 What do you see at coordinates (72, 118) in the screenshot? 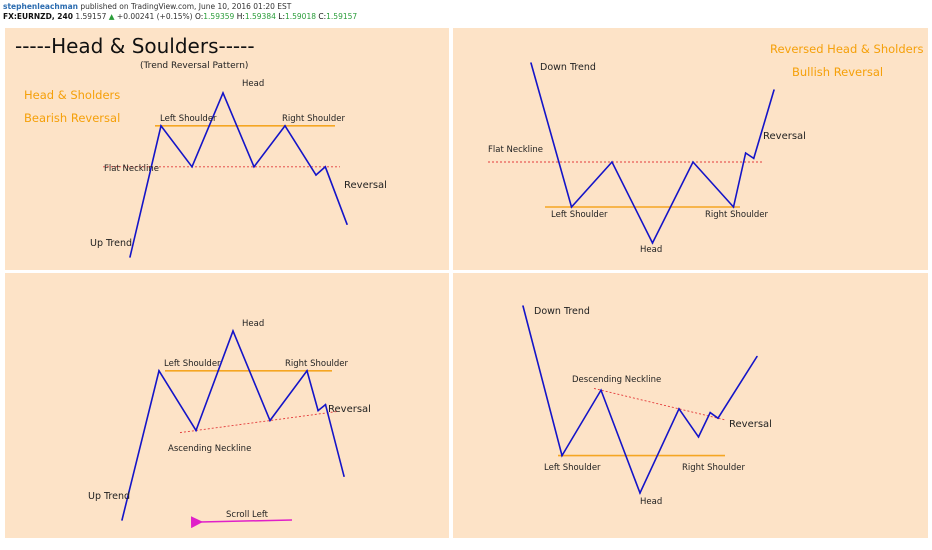
I see `side-text-2: Bearish Reversal` at bounding box center [72, 118].